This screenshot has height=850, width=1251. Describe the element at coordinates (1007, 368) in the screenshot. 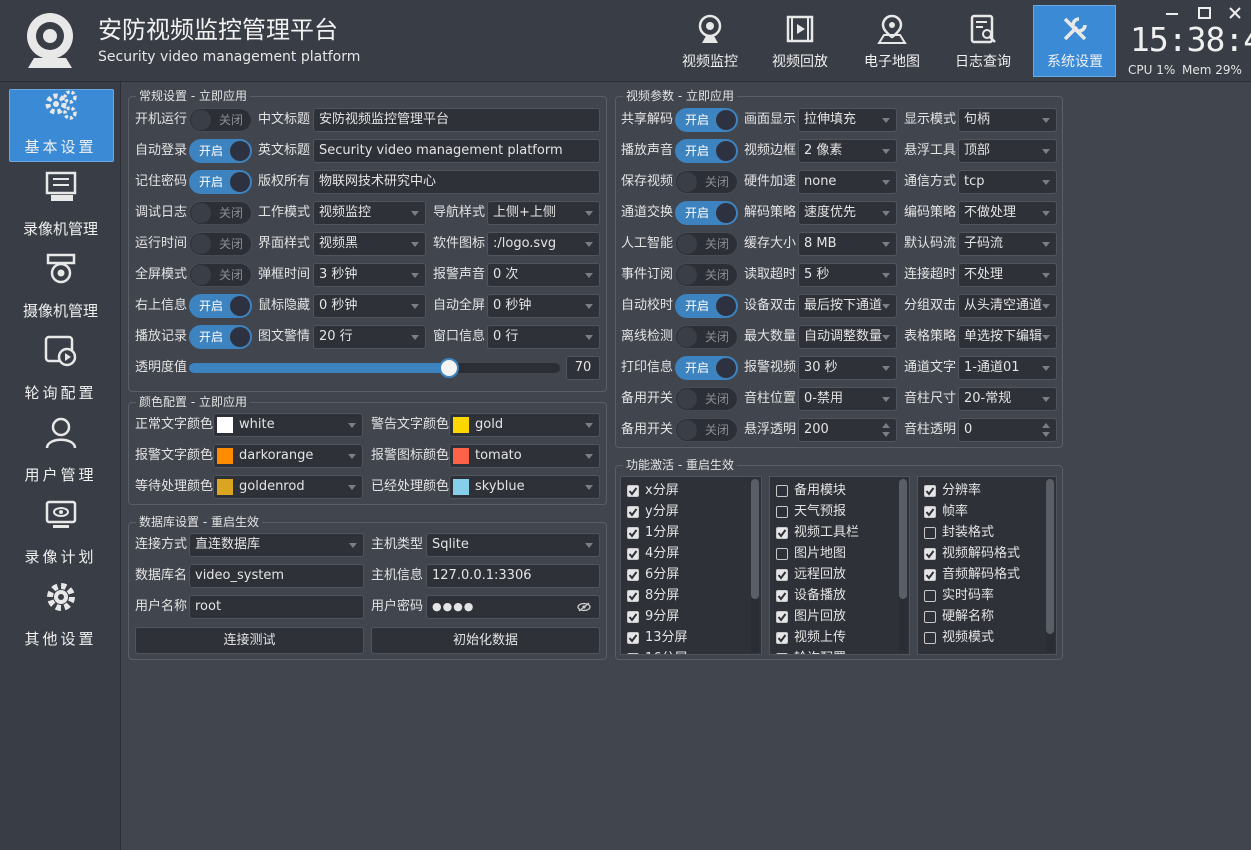

I see `combo-field: 1-通道01` at that location.